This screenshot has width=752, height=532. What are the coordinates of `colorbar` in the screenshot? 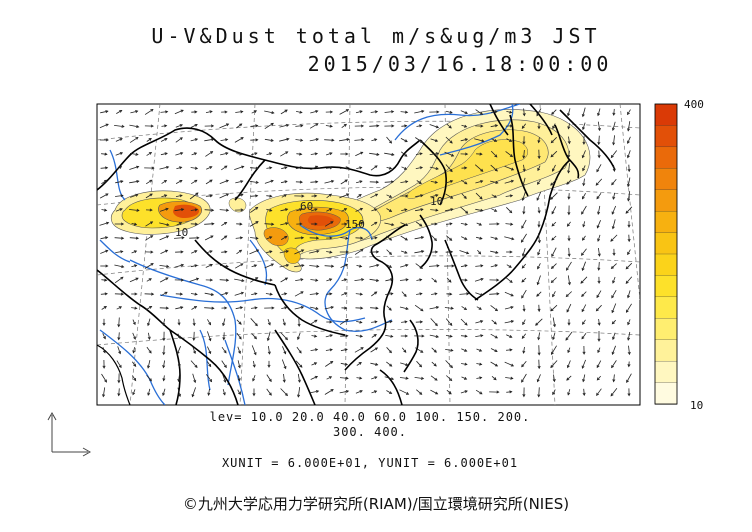 It's located at (666, 254).